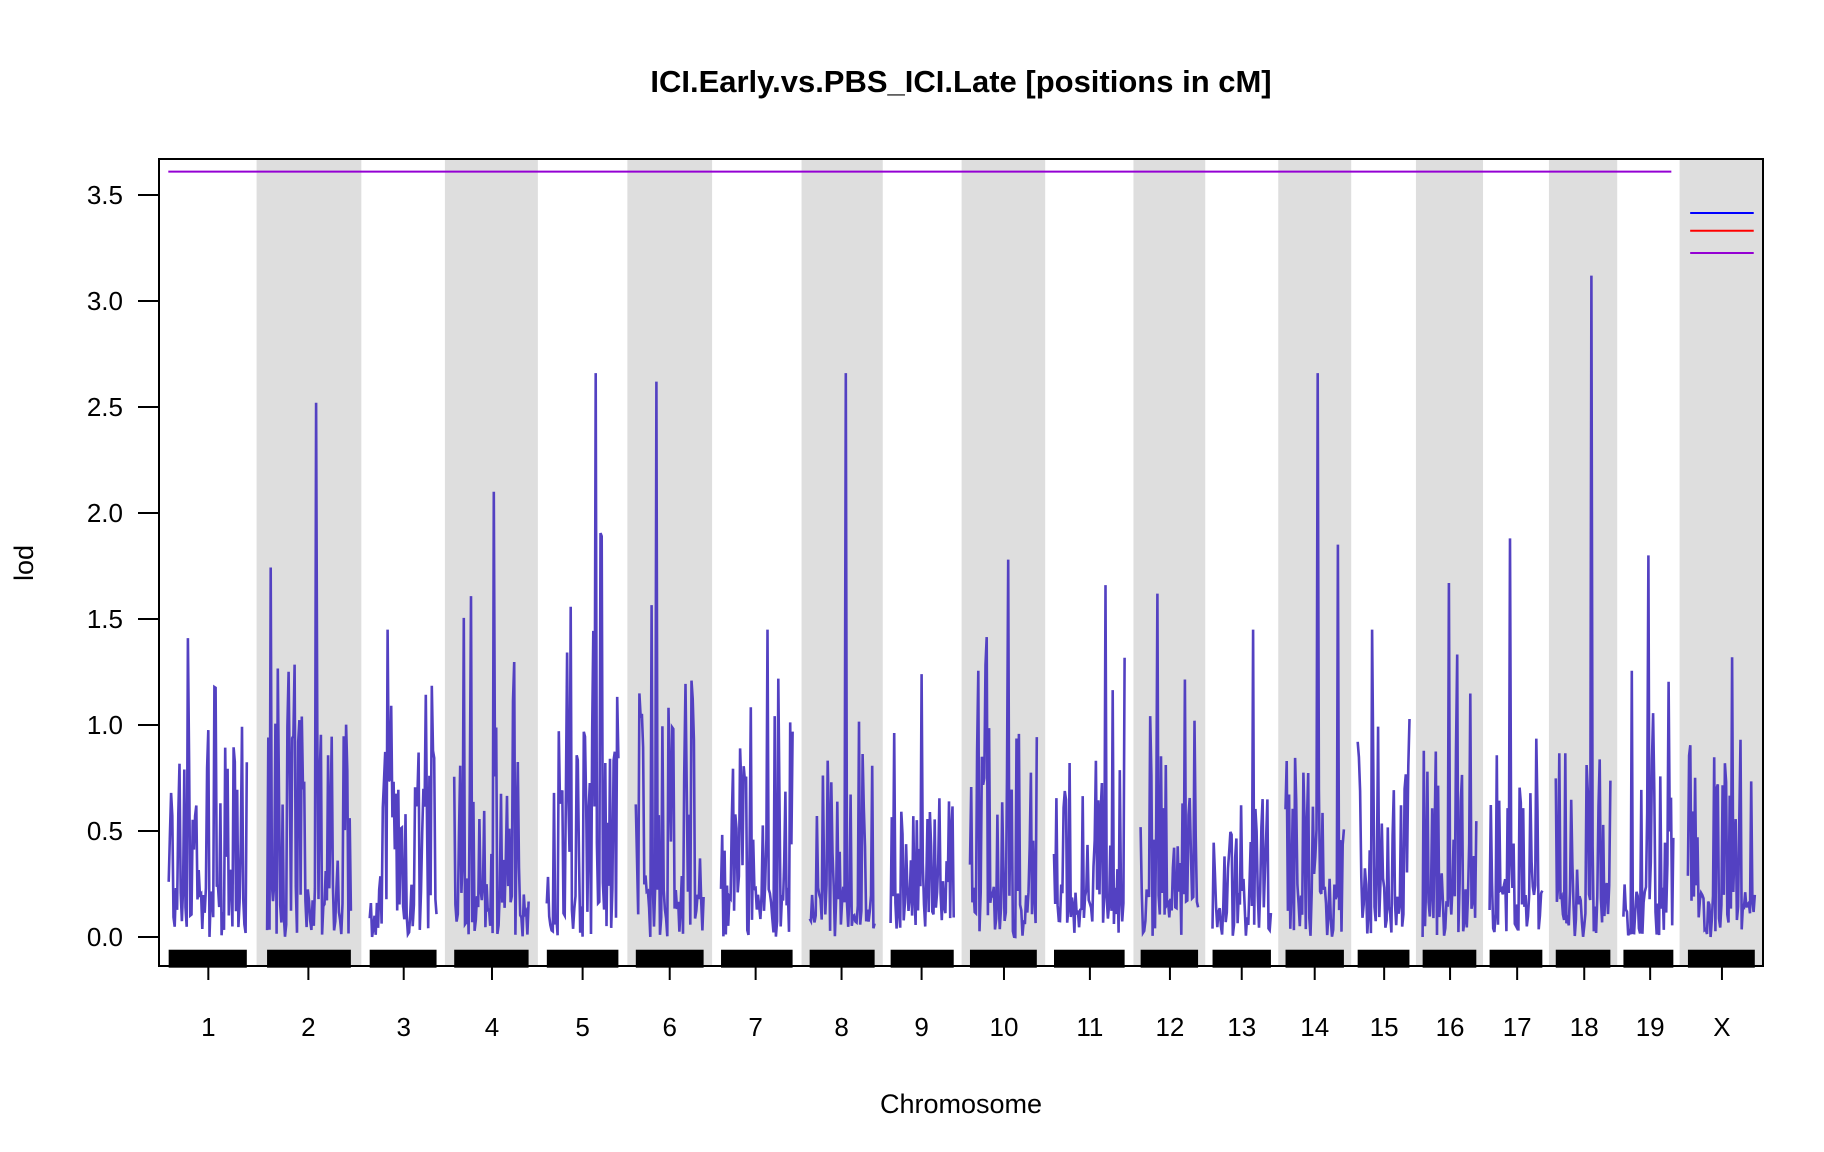 This screenshot has width=1824, height=1152. Describe the element at coordinates (105, 301) in the screenshot. I see `y-tick-label-3.0: 3.0` at that location.